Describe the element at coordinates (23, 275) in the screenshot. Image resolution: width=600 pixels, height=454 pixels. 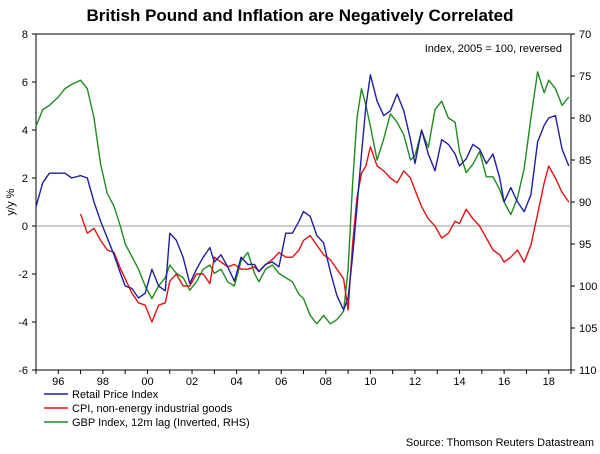
I see `y-tick-label: -2` at that location.